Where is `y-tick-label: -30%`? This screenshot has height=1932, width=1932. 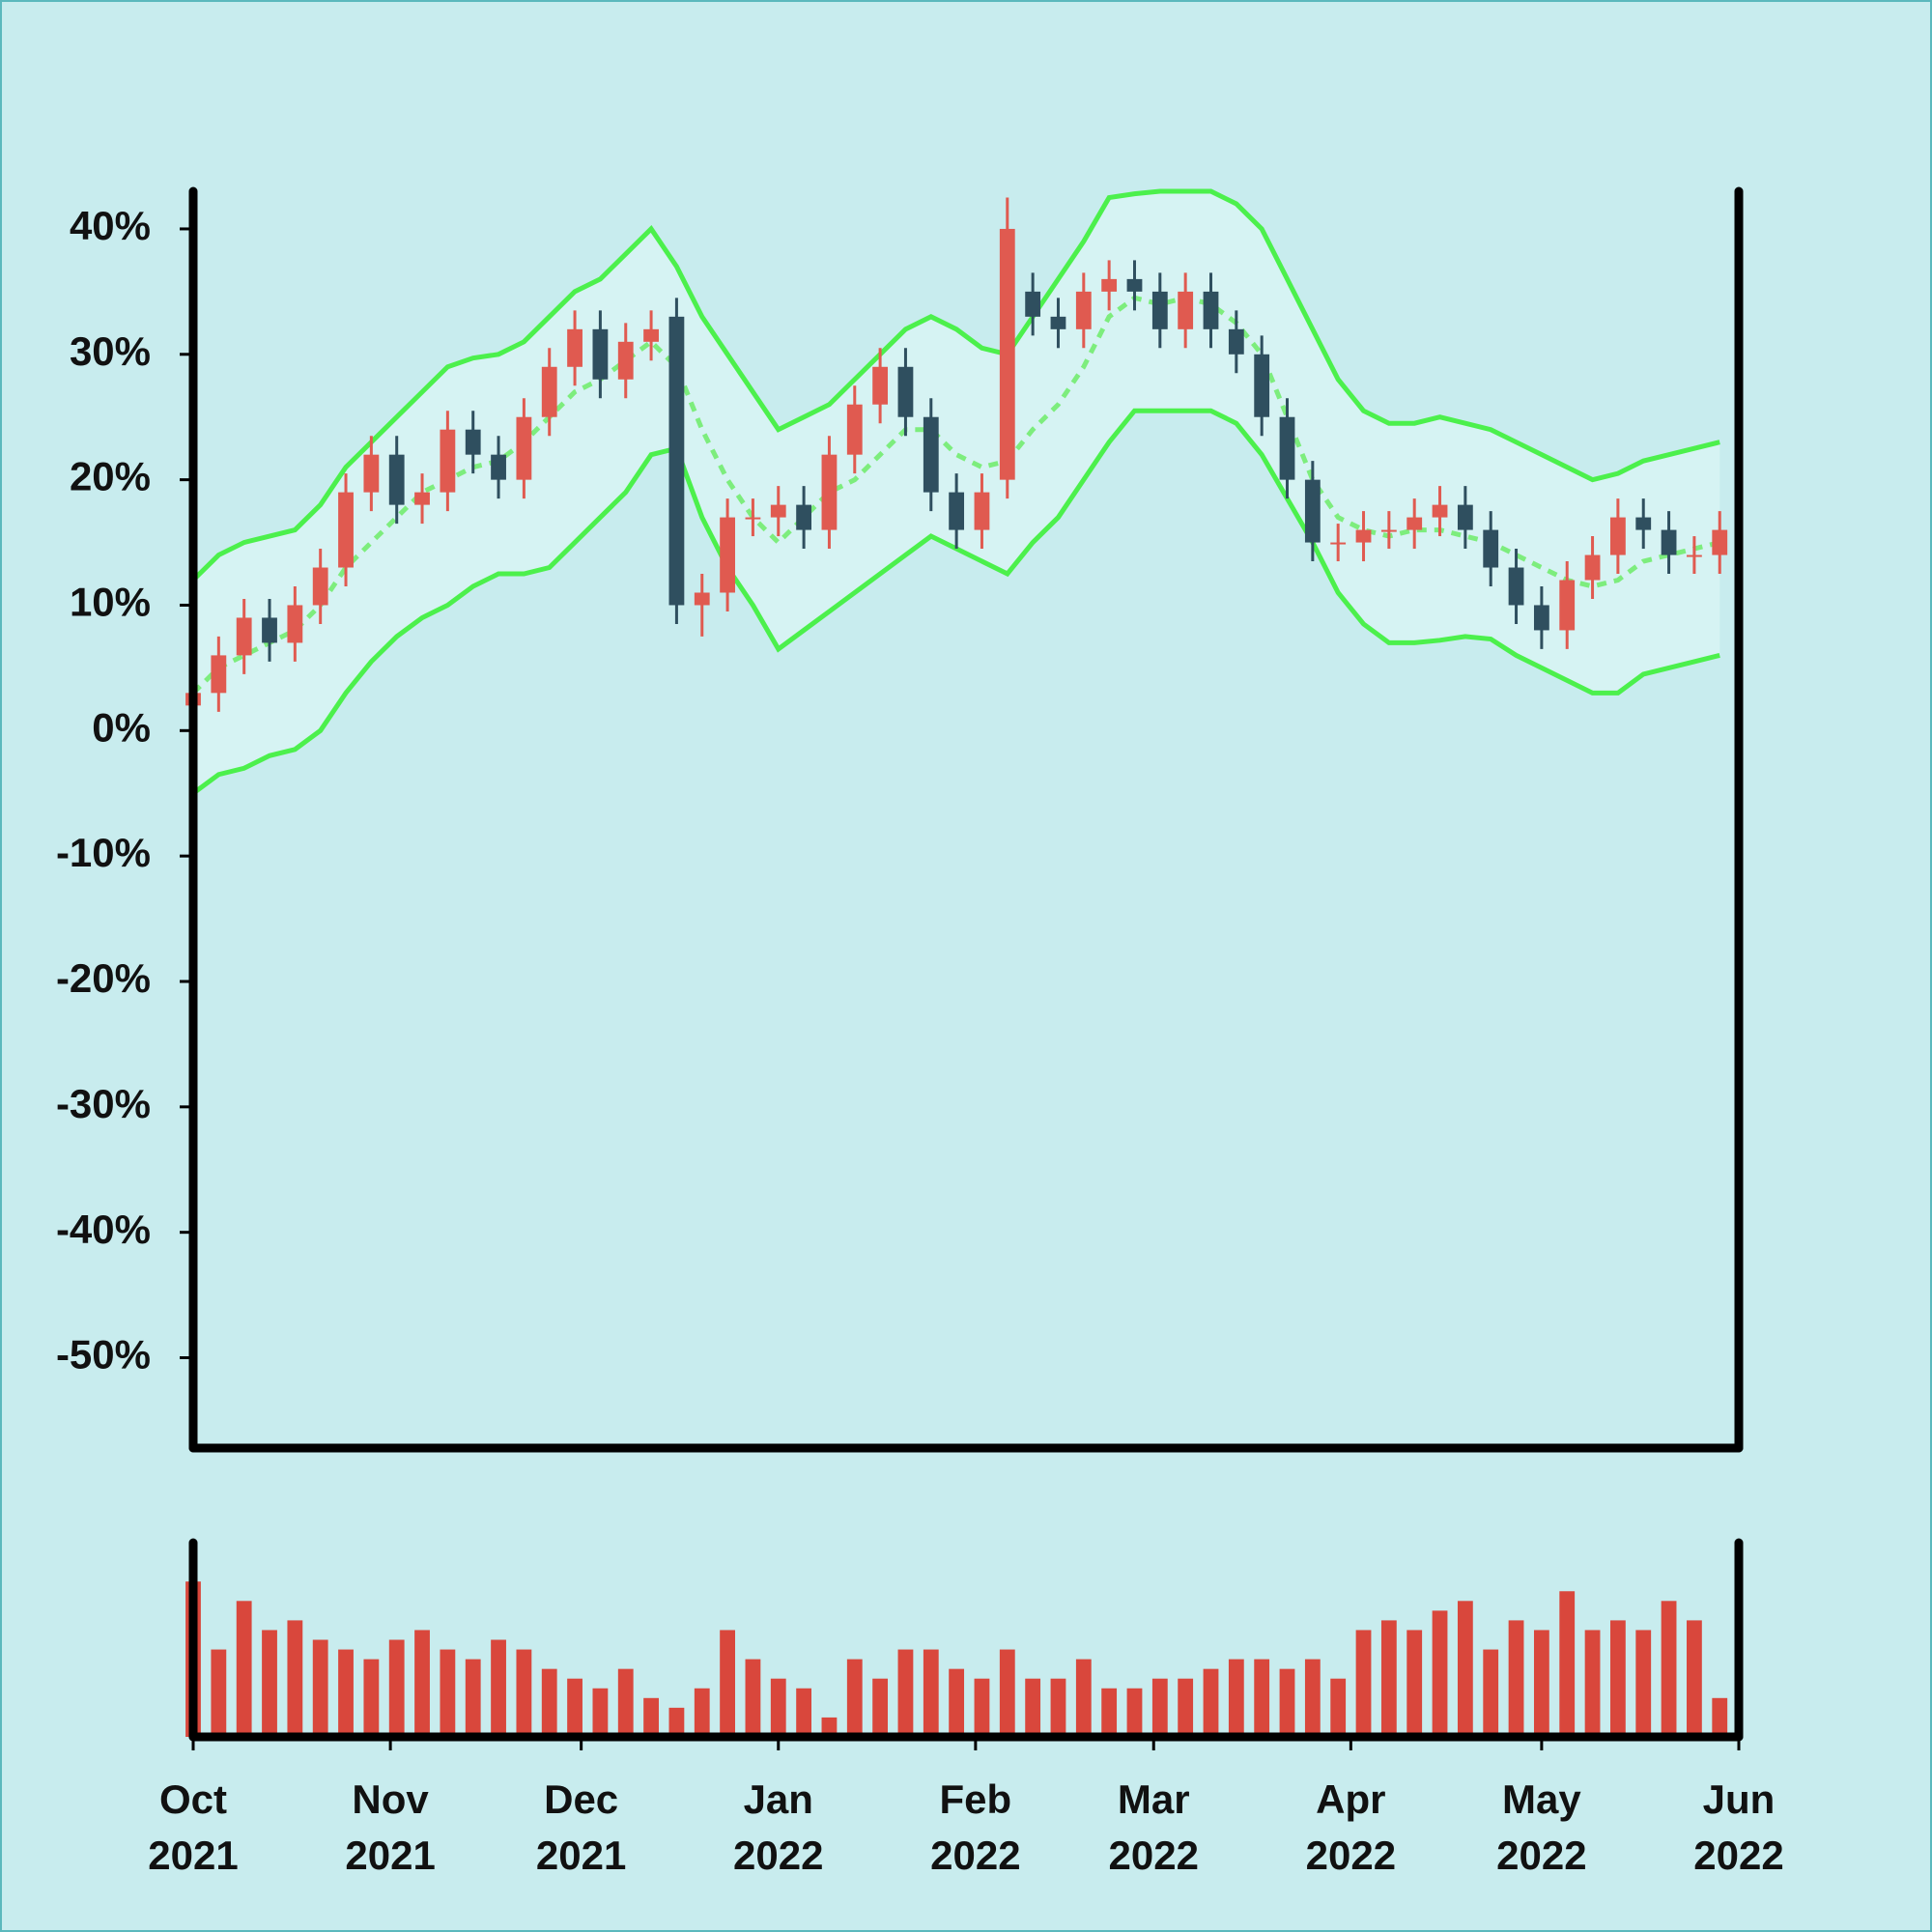 y-tick-label: -30% is located at coordinates (103, 1103).